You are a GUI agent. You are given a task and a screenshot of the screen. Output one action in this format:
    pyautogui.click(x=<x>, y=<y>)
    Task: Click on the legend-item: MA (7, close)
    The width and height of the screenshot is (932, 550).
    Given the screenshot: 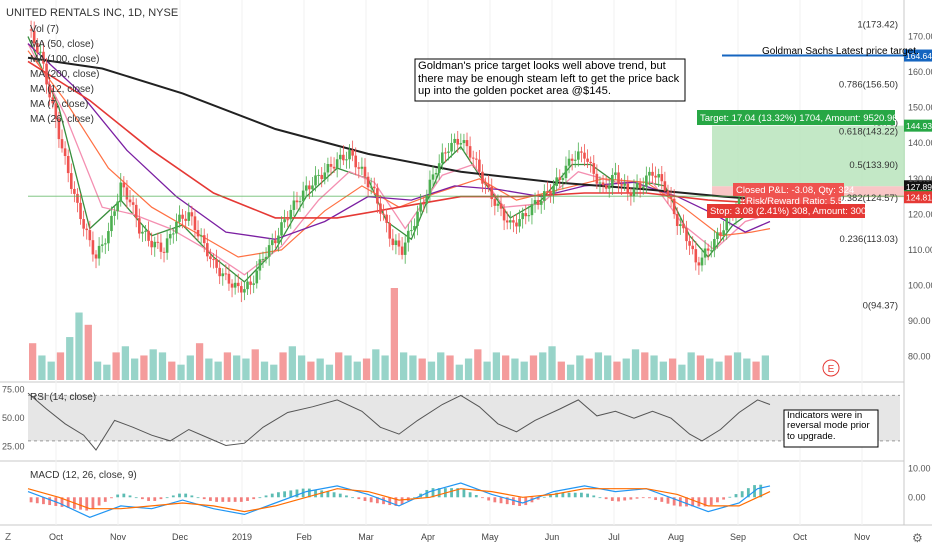 What is the action you would take?
    pyautogui.click(x=59, y=104)
    